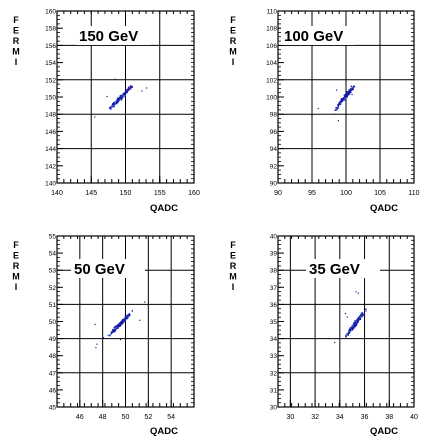 Image resolution: width=438 pixels, height=443 pixels. I want to click on x-tick-label: 105, so click(380, 193).